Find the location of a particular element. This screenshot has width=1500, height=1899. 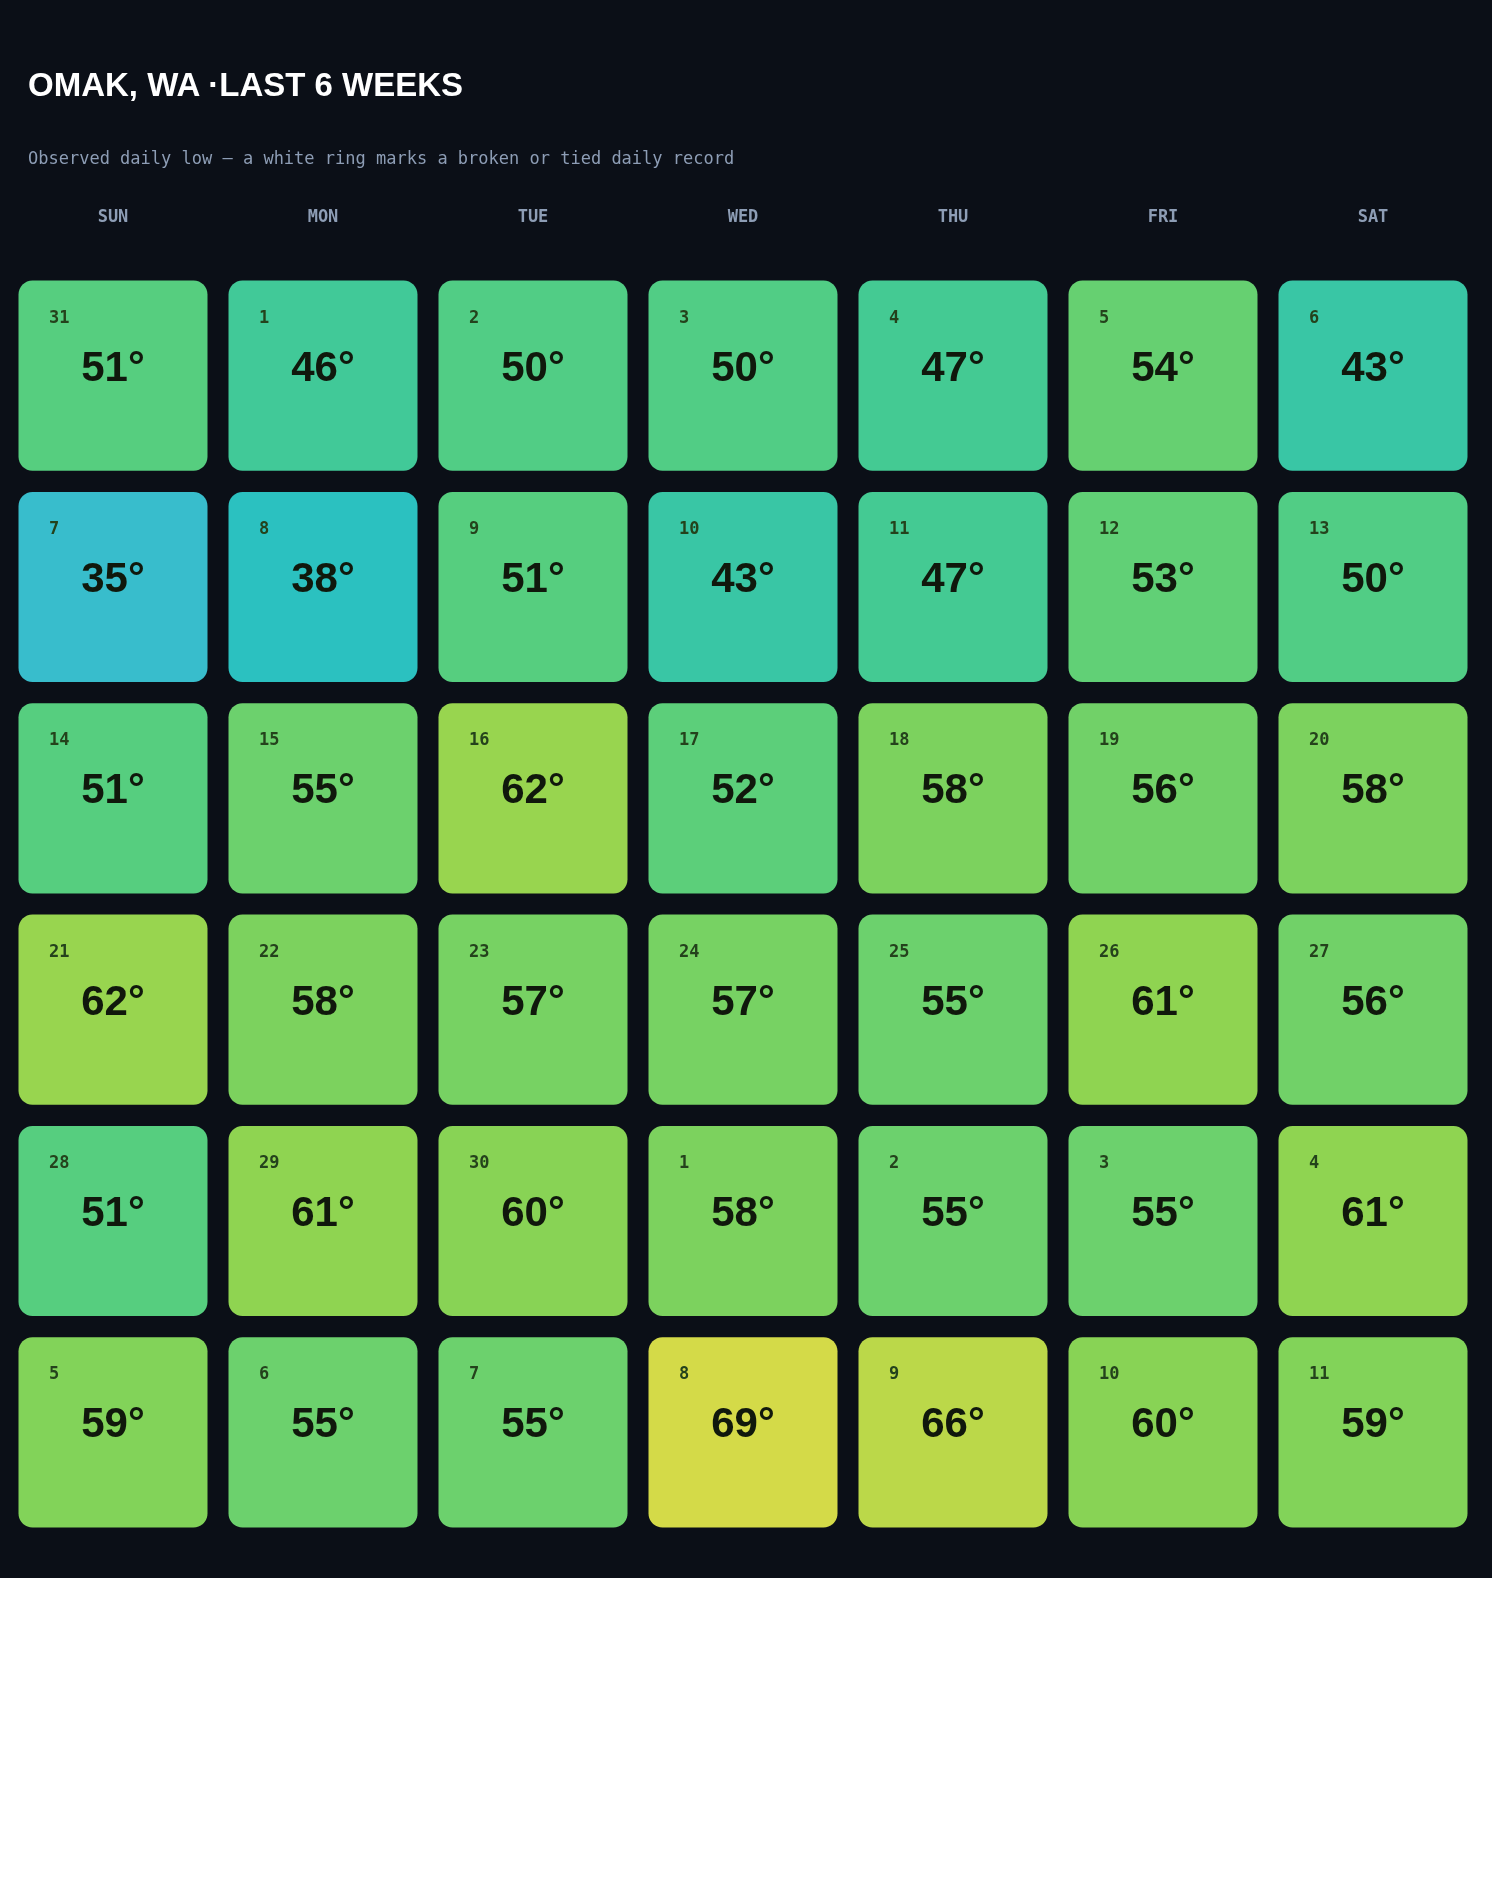

data-label: 38° is located at coordinates (323, 577).